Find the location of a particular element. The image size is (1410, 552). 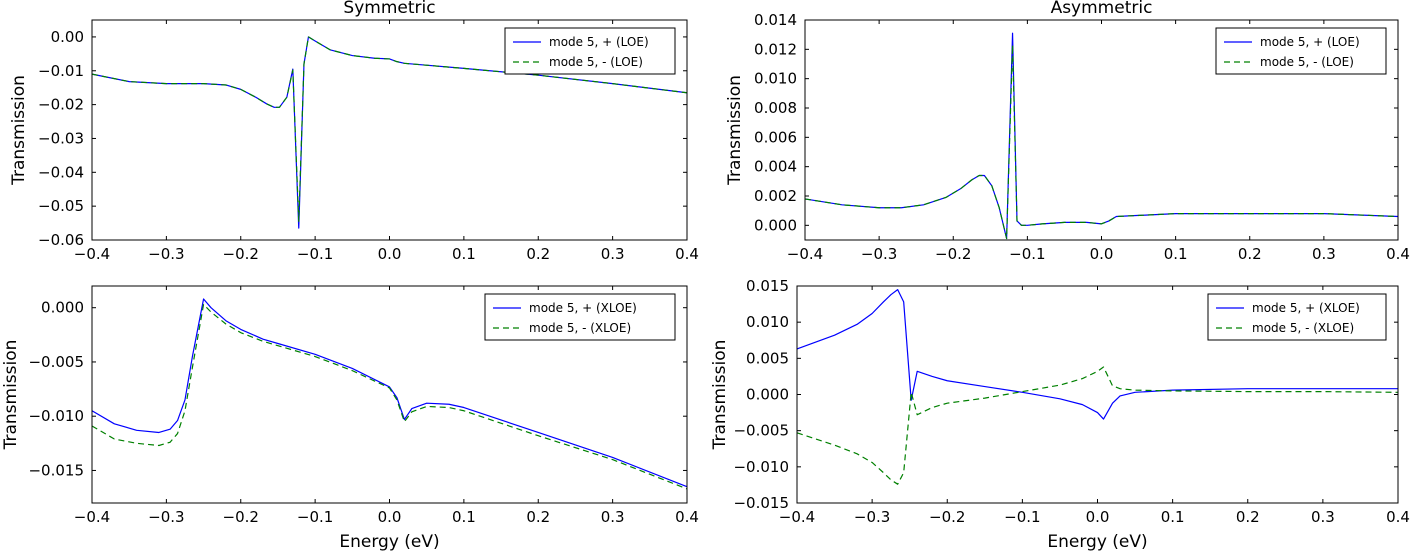

y-tick-label: 0.004 is located at coordinates (775, 167).